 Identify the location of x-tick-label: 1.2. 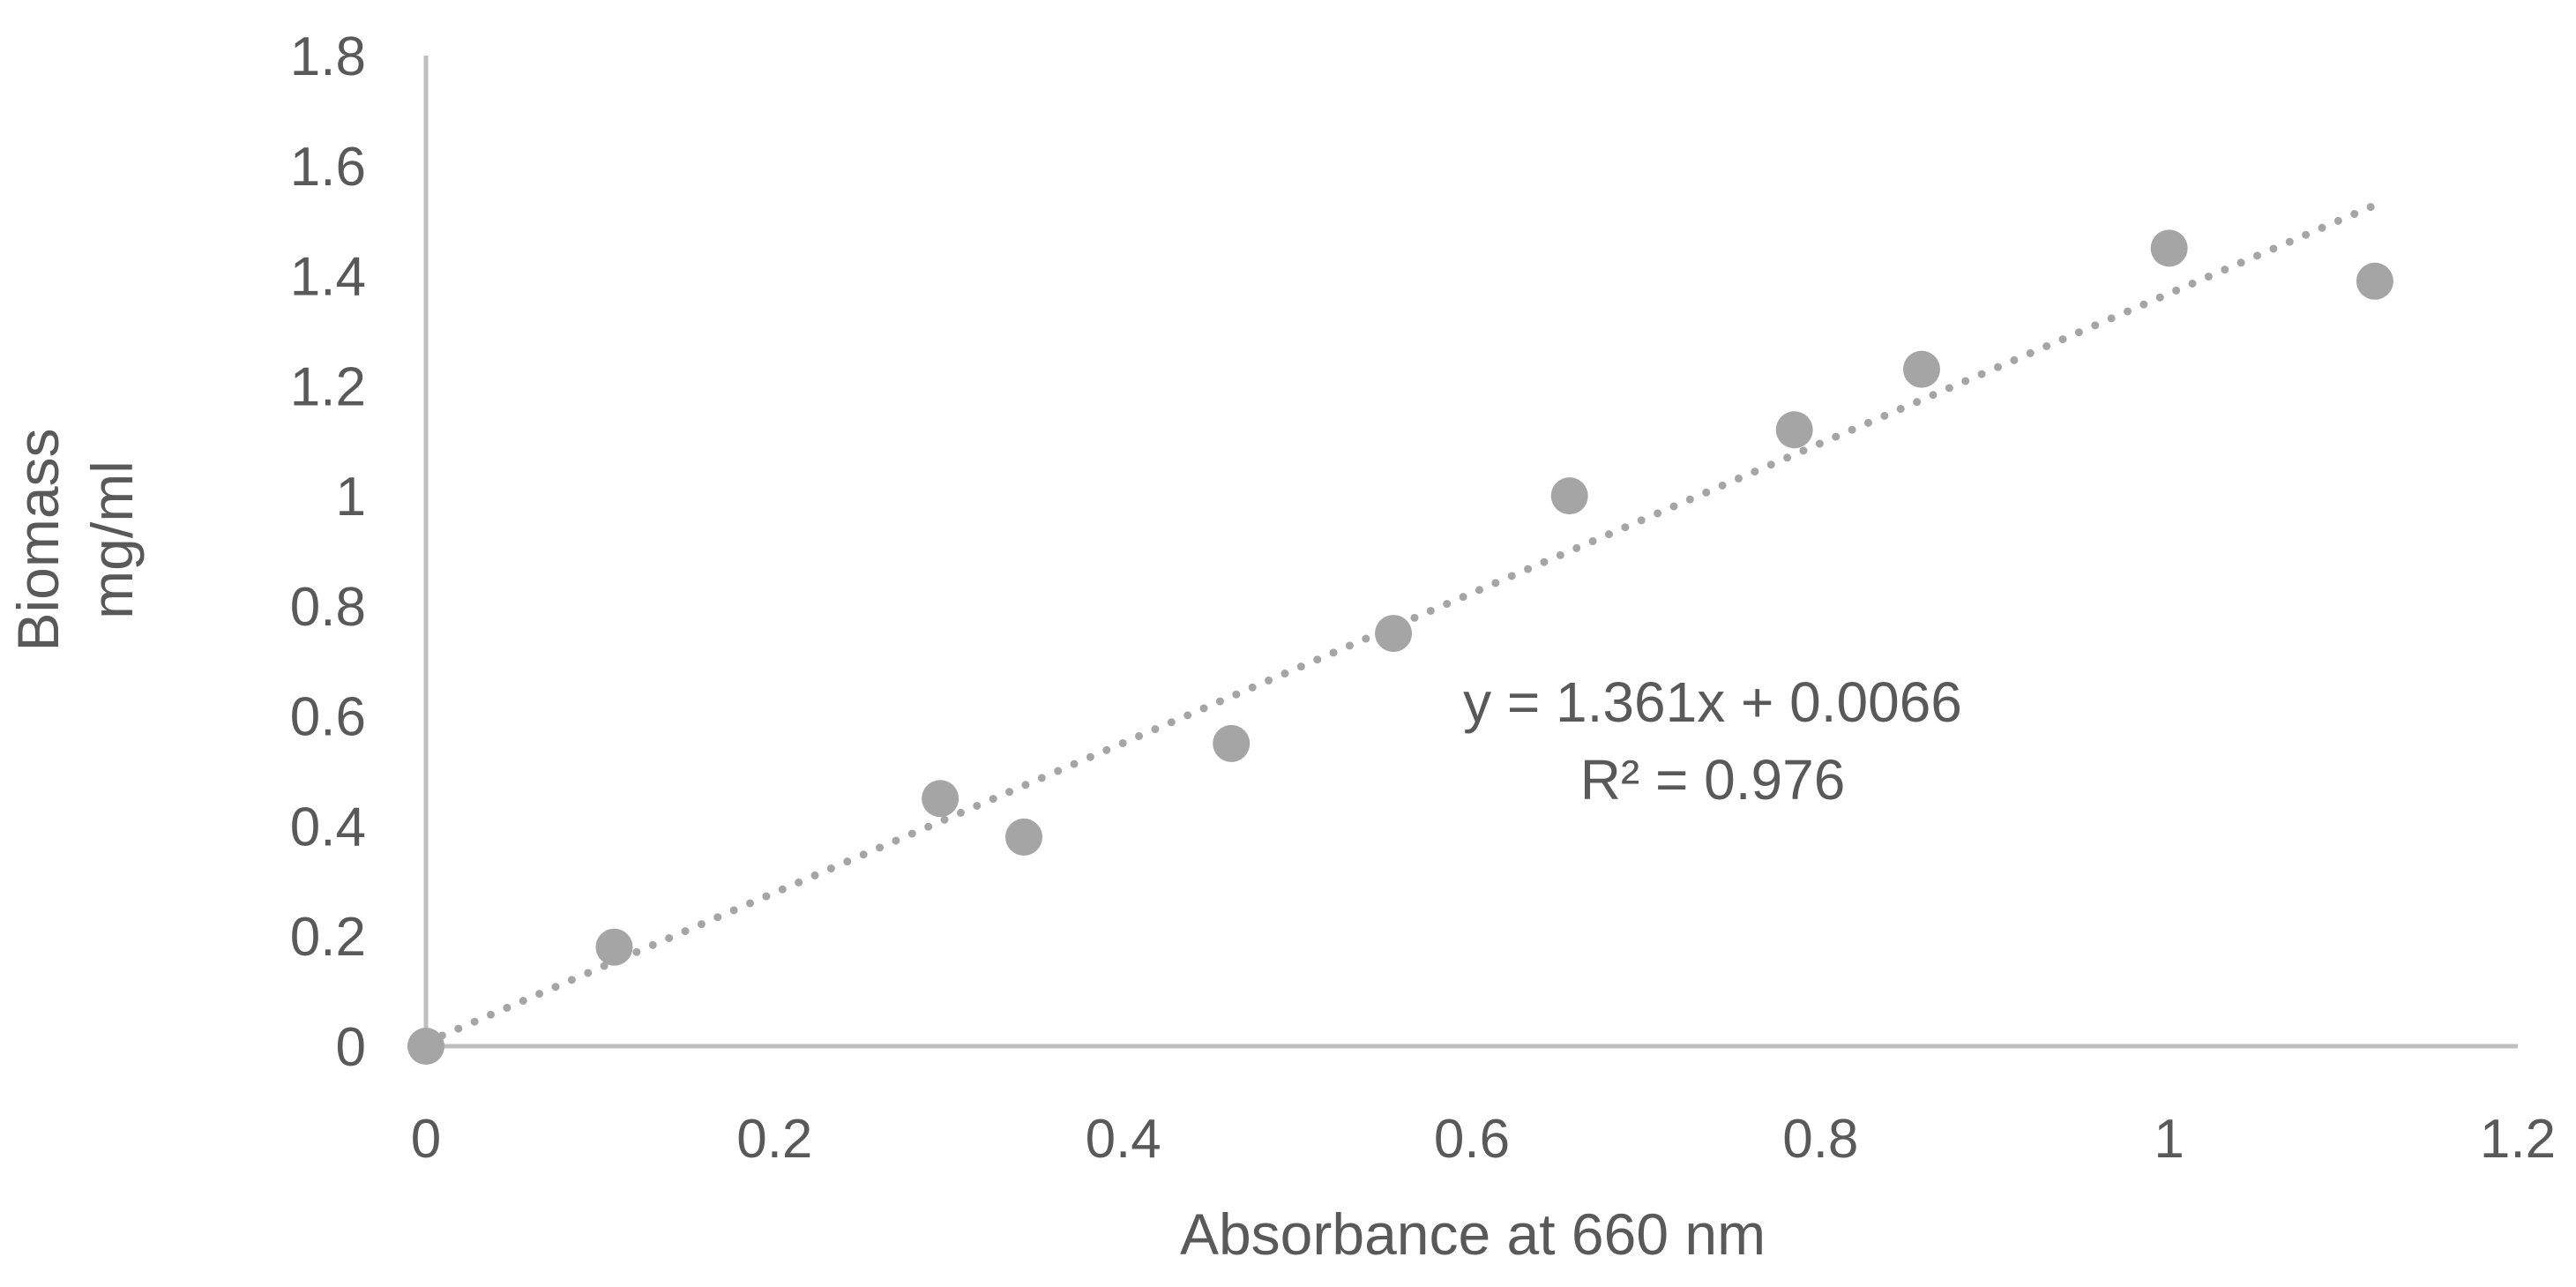
(2518, 1139).